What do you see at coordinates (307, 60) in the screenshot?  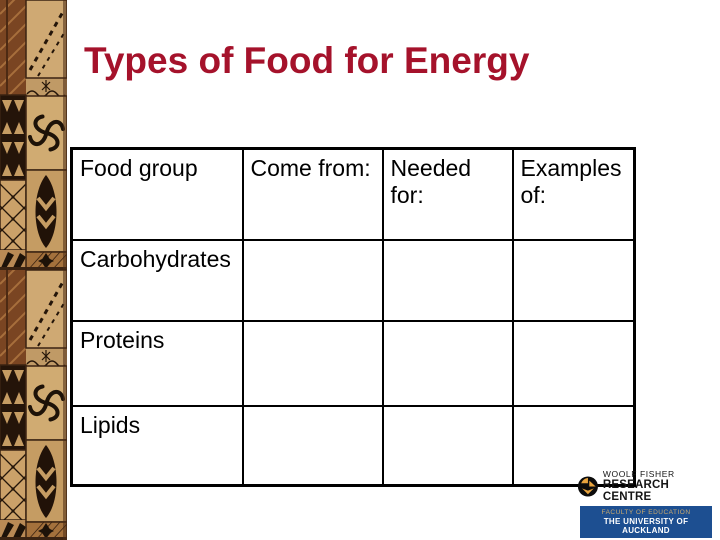 I see `slide-title: Types of Food for Energy` at bounding box center [307, 60].